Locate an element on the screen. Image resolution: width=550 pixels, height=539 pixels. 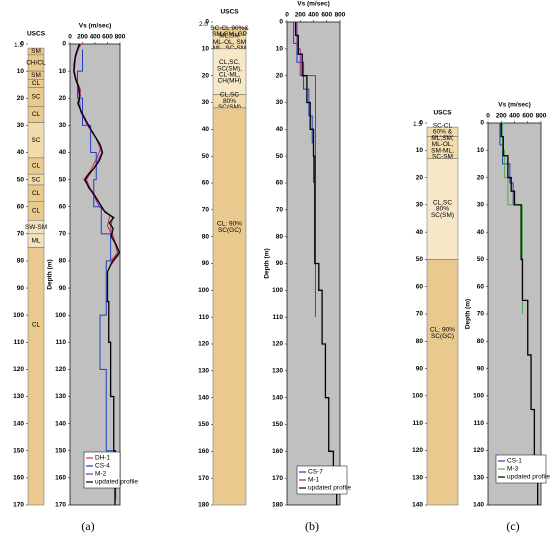
panel-label: (a) is located at coordinates (87, 526).